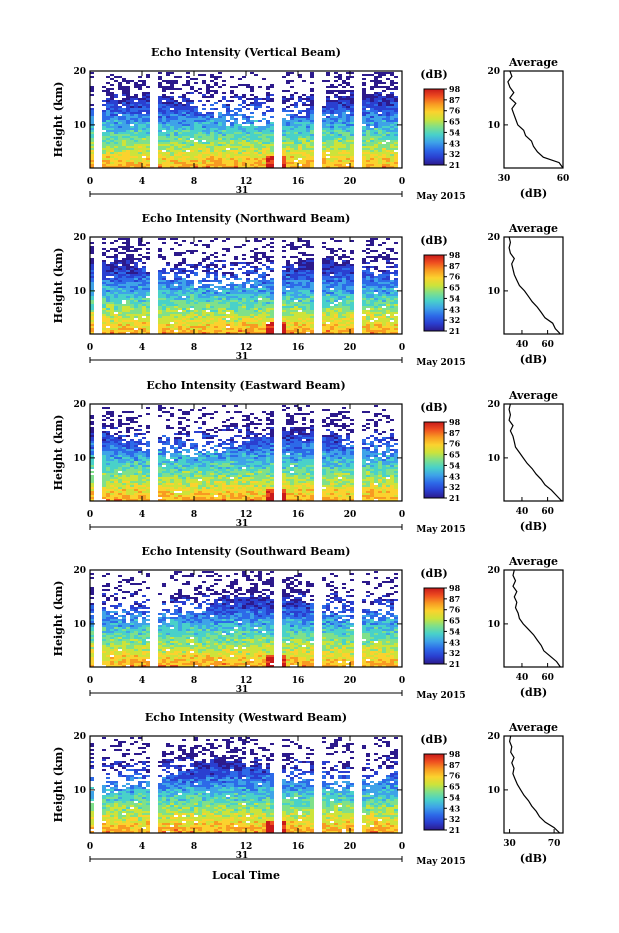 The image size is (619, 933). I want to click on x-tick-label: 4, so click(142, 348).